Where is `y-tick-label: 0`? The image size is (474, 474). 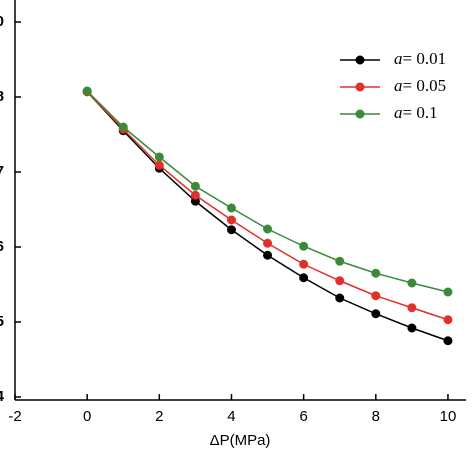
y-tick-label: 0 is located at coordinates (2, 21).